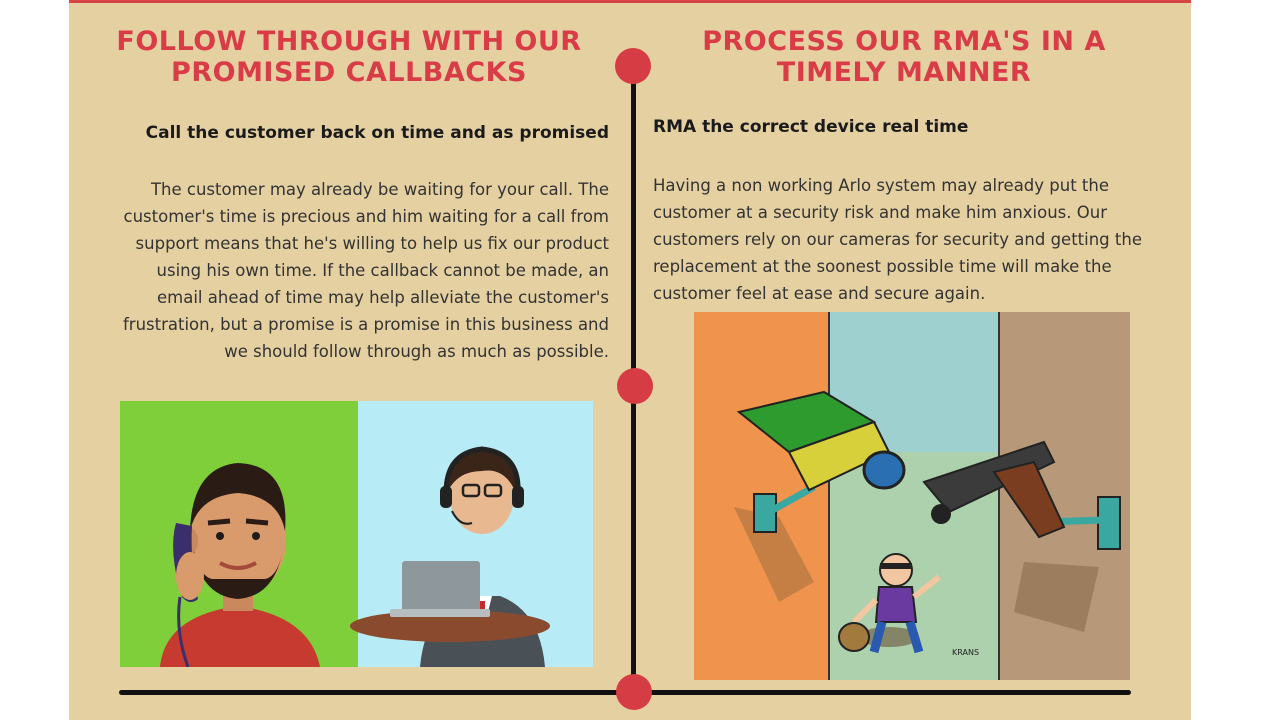 The width and height of the screenshot is (1280, 720). I want to click on illustration-signature: KRANS, so click(965, 652).